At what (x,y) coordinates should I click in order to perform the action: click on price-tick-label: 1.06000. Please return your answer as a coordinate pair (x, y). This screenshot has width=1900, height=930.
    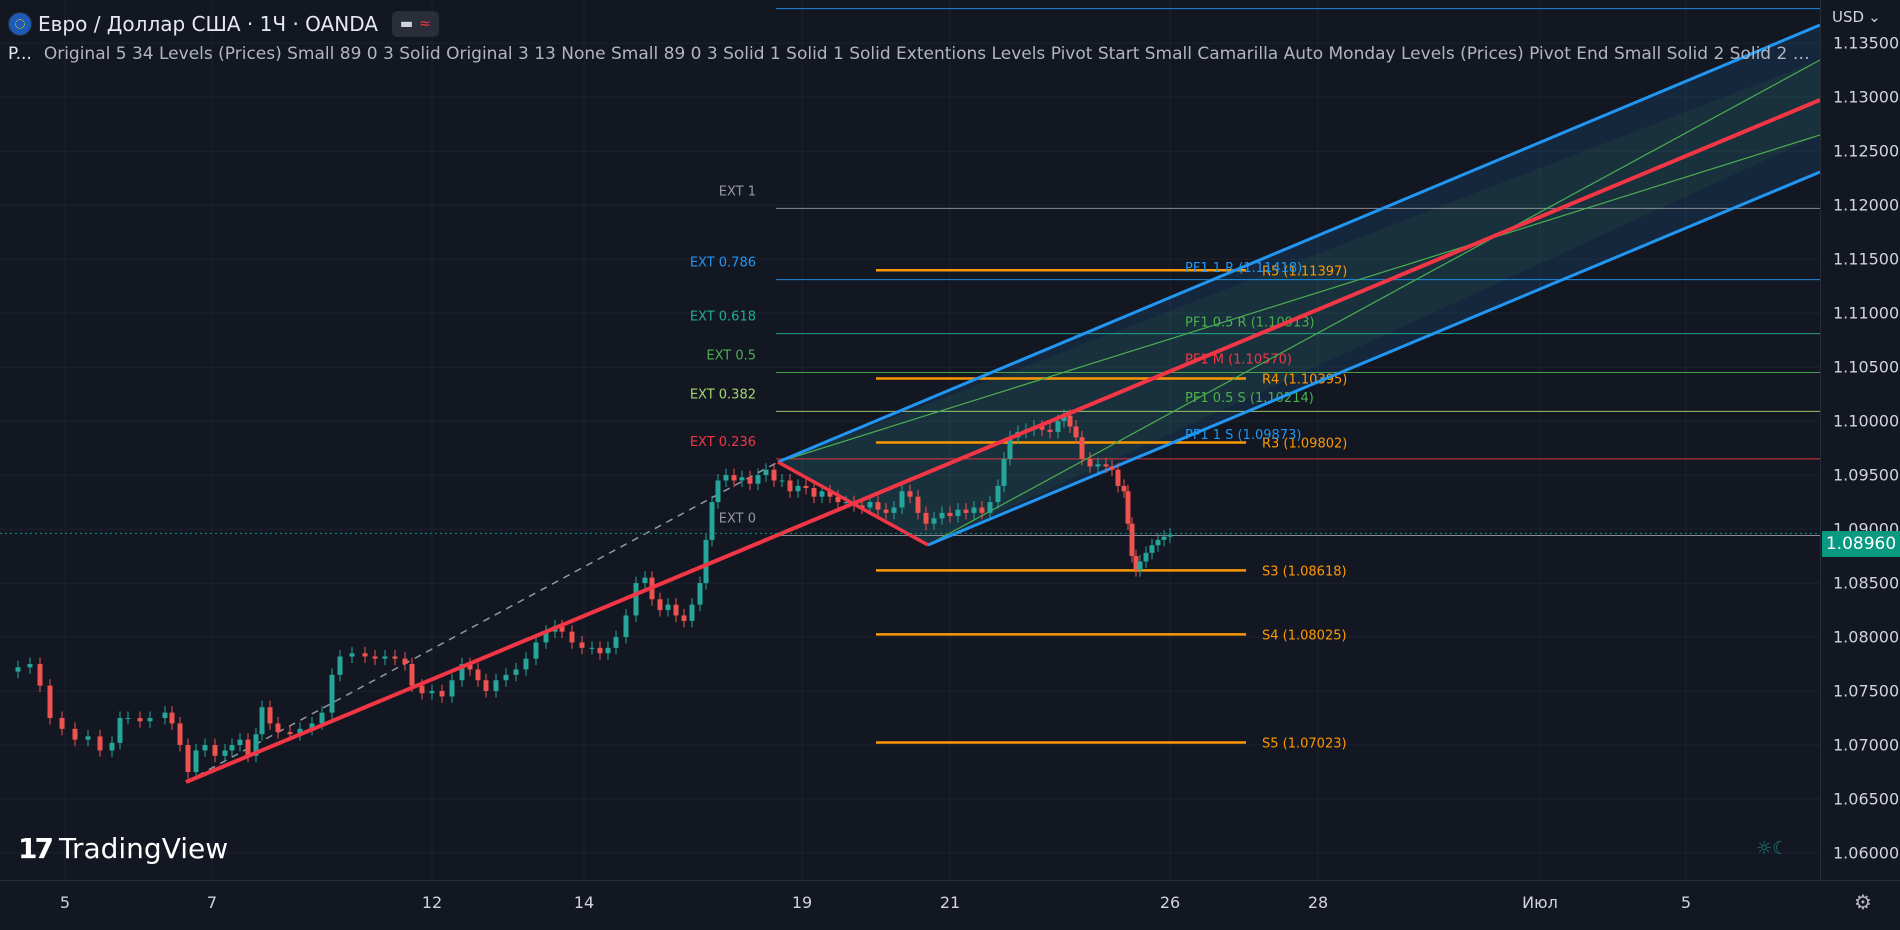
    Looking at the image, I should click on (1866, 853).